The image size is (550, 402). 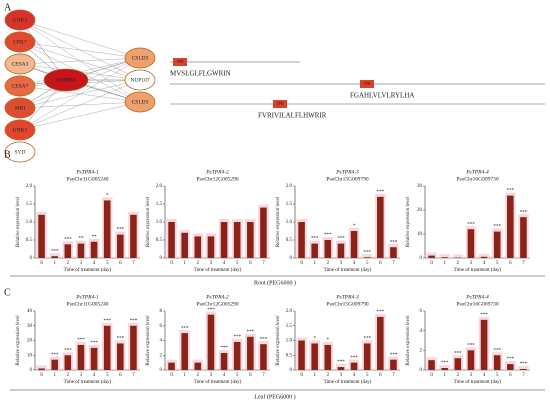 What do you see at coordinates (20, 42) in the screenshot?
I see `node-label: CPK7` at bounding box center [20, 42].